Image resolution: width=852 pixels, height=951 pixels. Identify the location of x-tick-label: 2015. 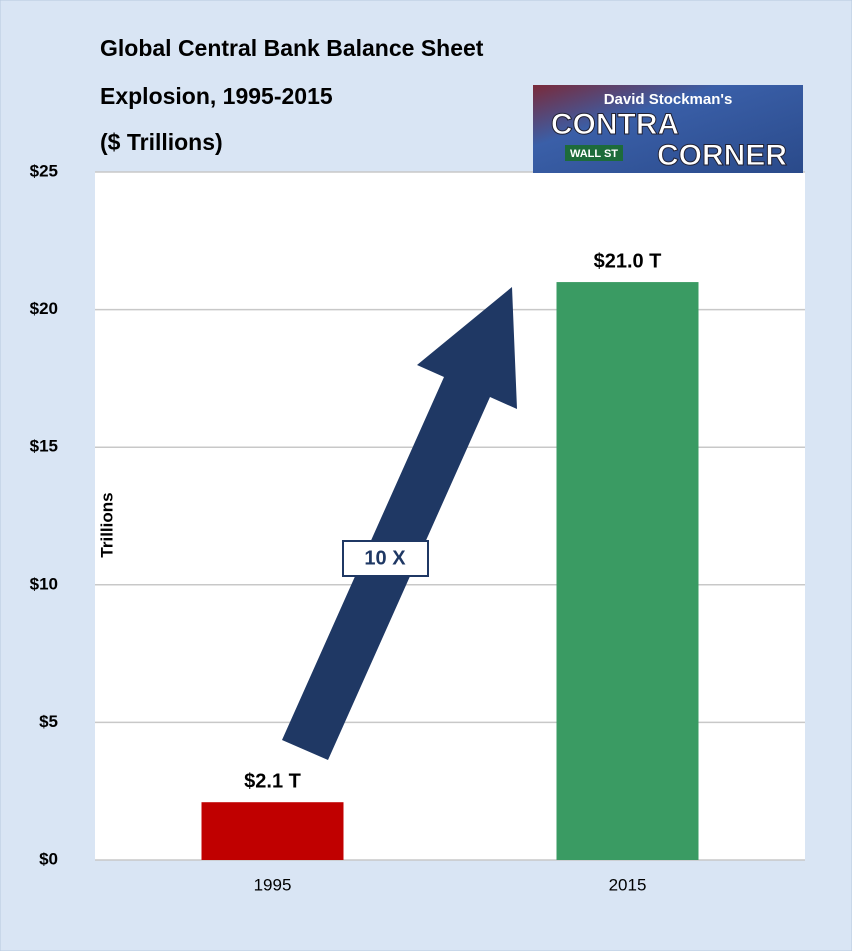
(628, 884).